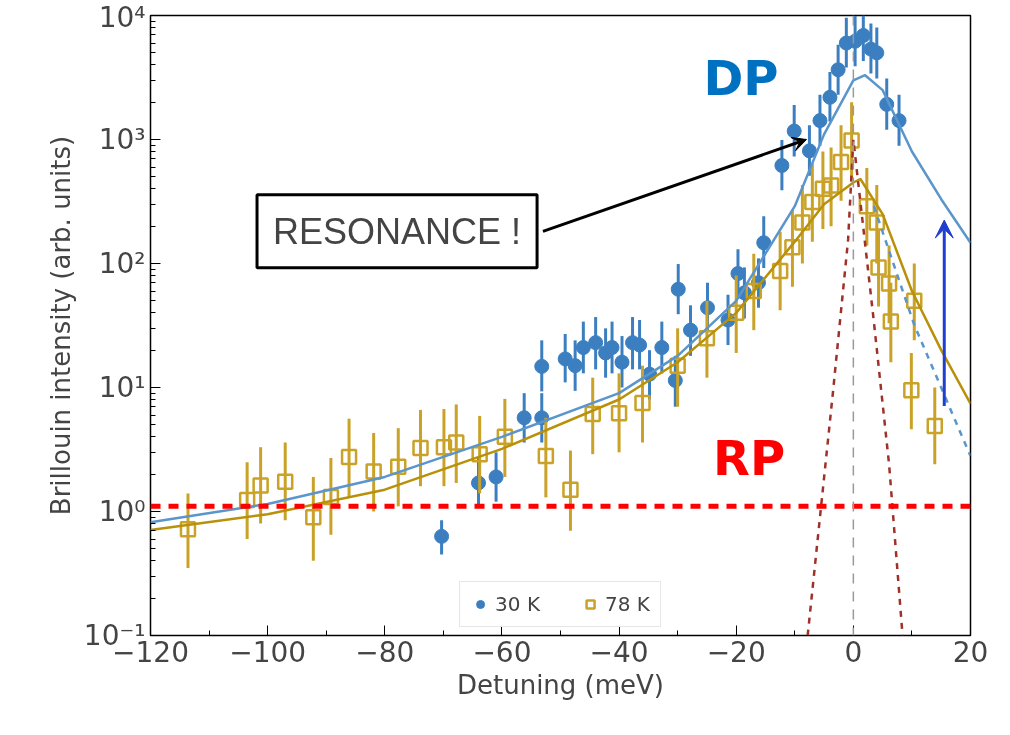 This screenshot has height=735, width=1010. I want to click on annotation: DP, so click(741, 77).